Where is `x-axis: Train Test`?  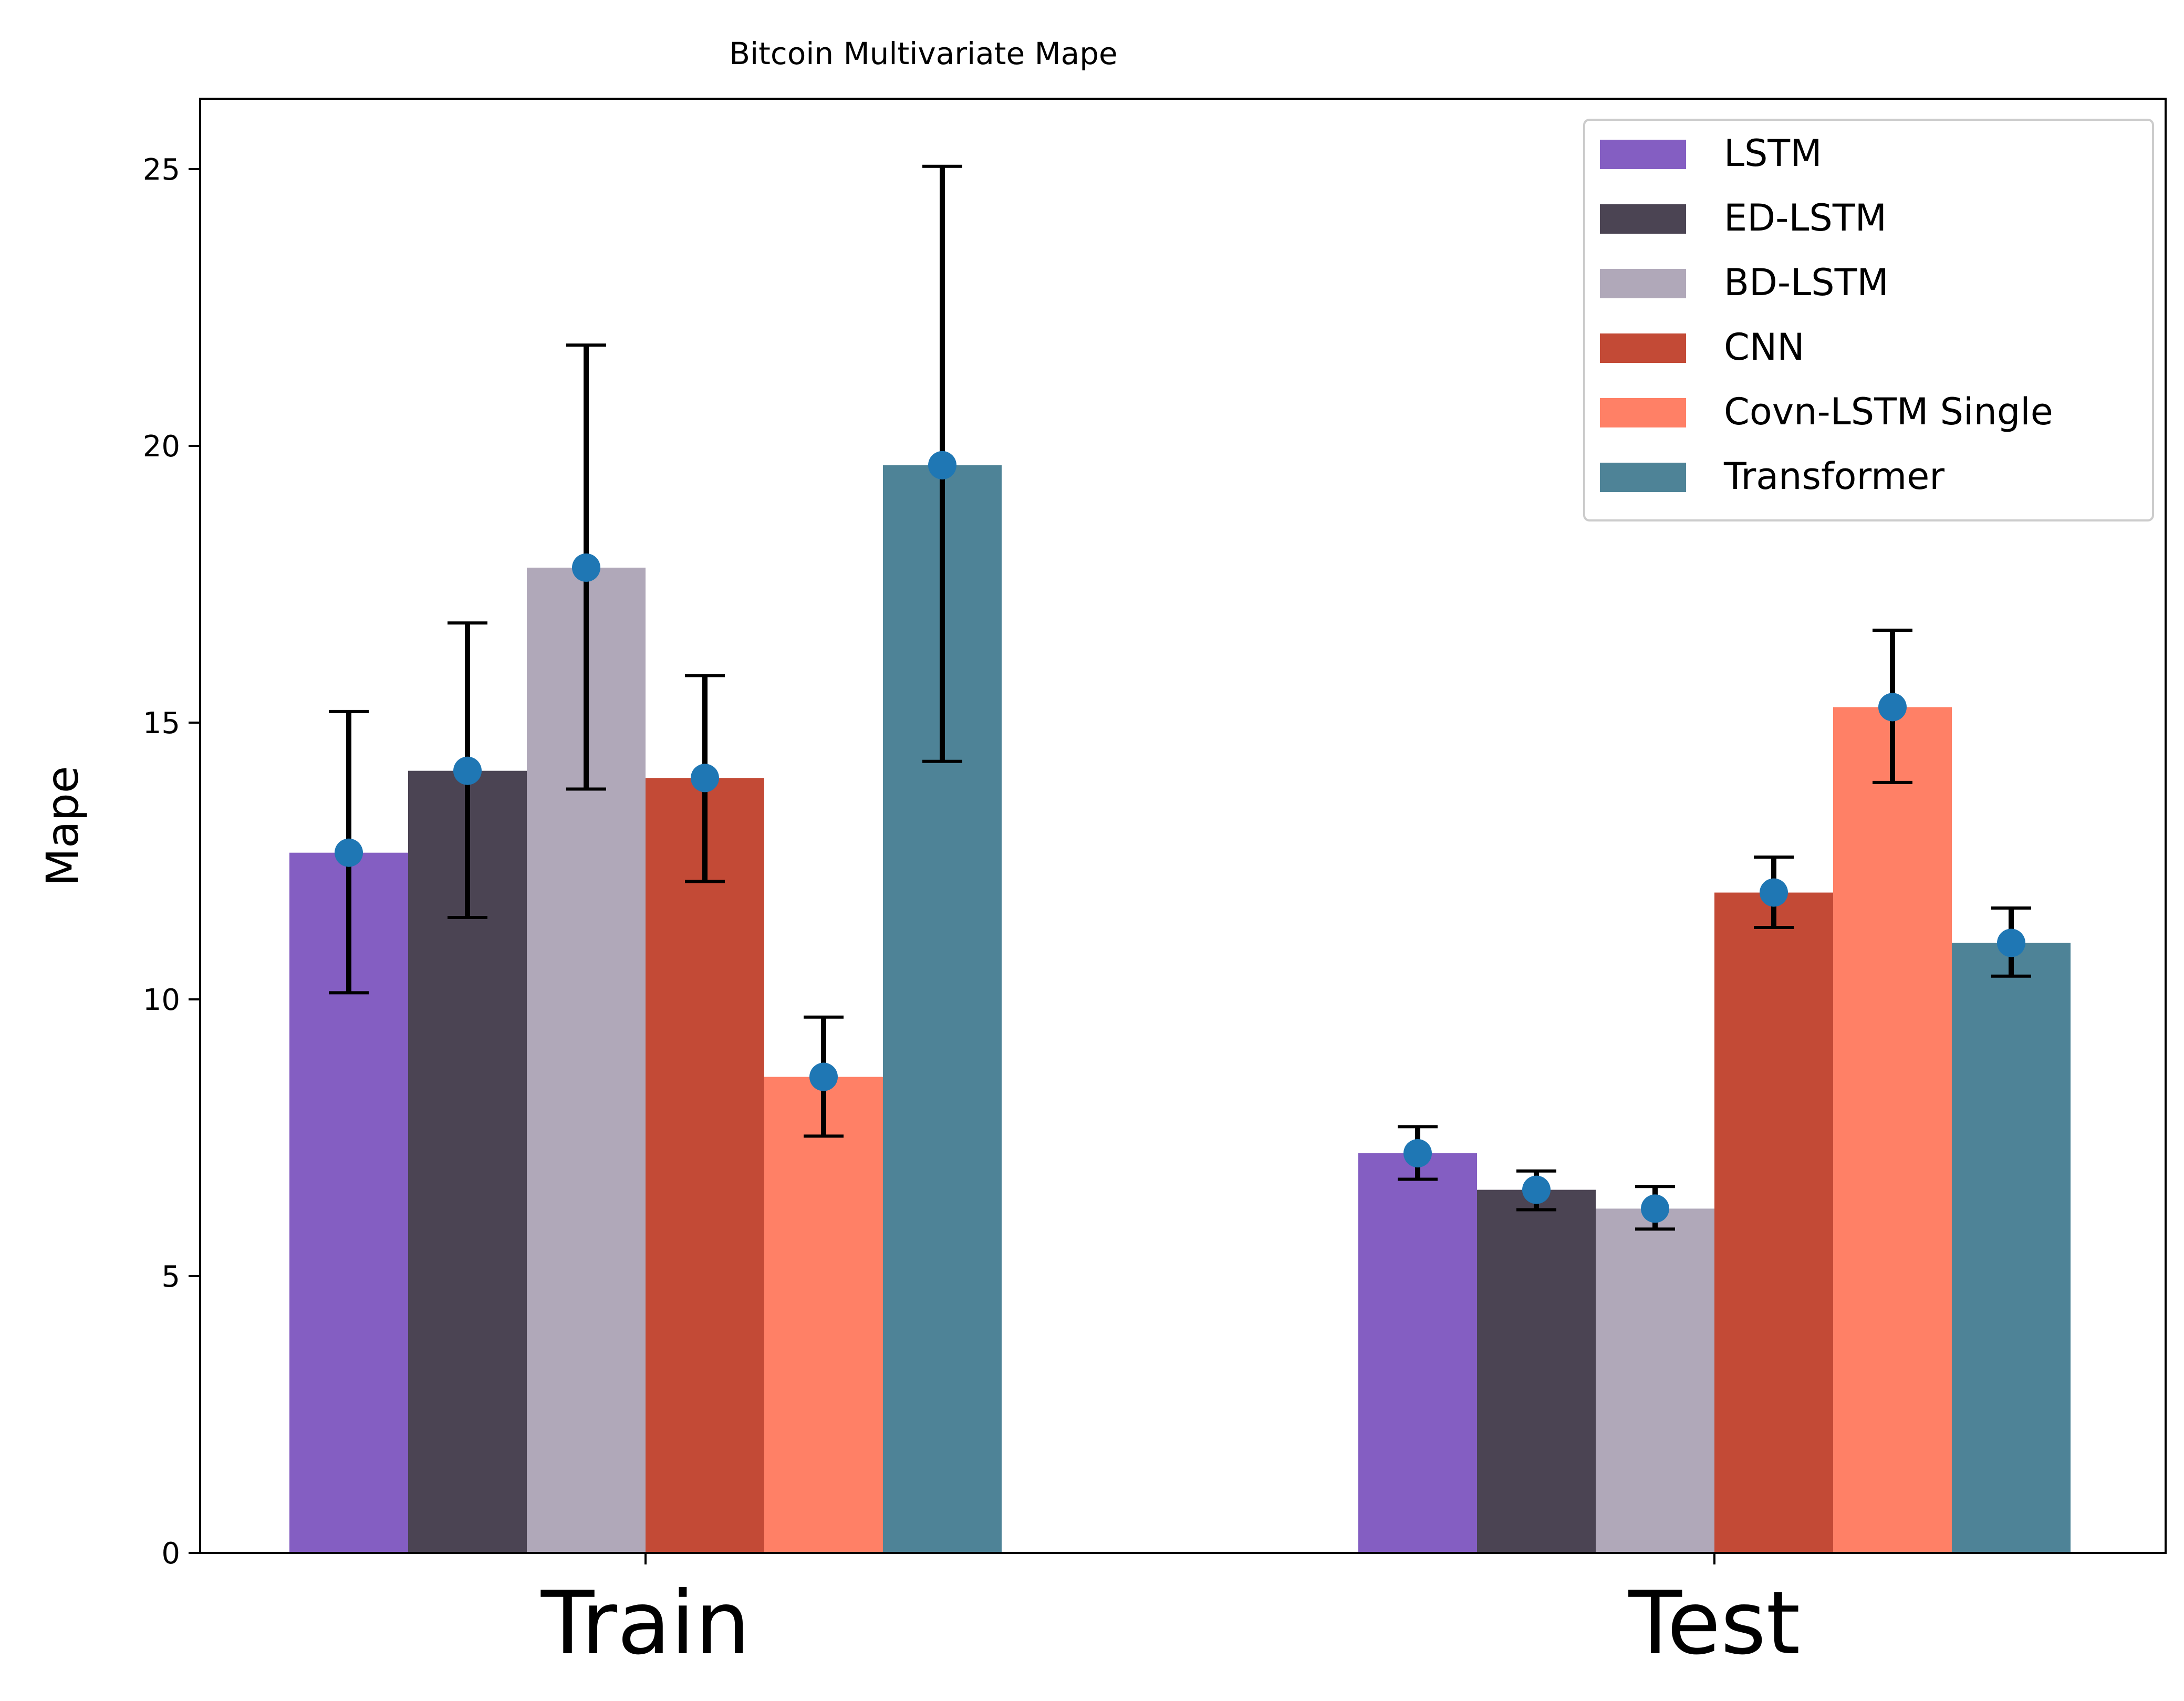 x-axis: Train Test is located at coordinates (1170, 1613).